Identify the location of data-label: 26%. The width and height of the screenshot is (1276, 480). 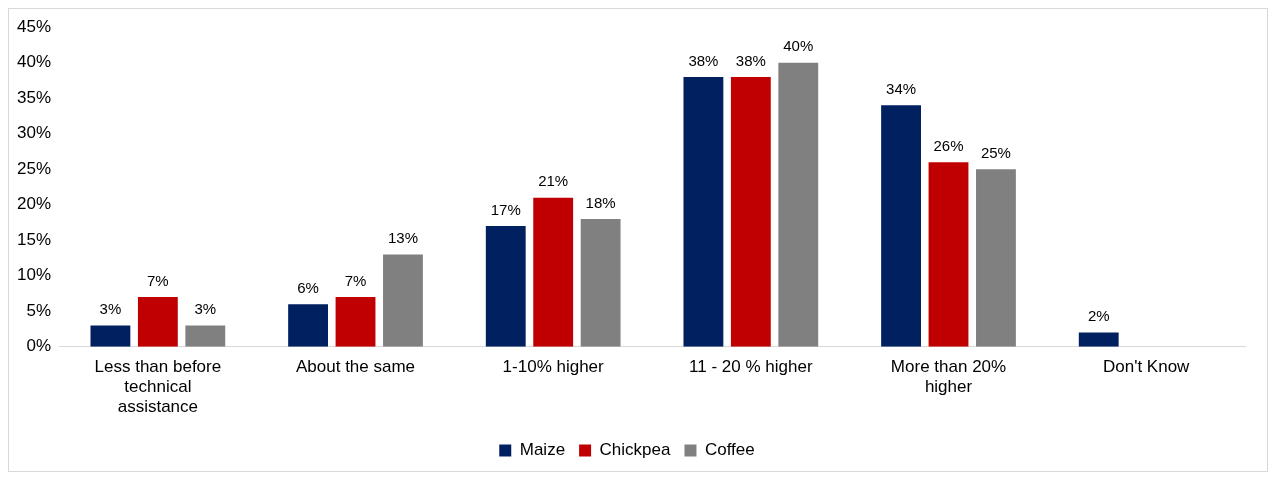
(948, 145).